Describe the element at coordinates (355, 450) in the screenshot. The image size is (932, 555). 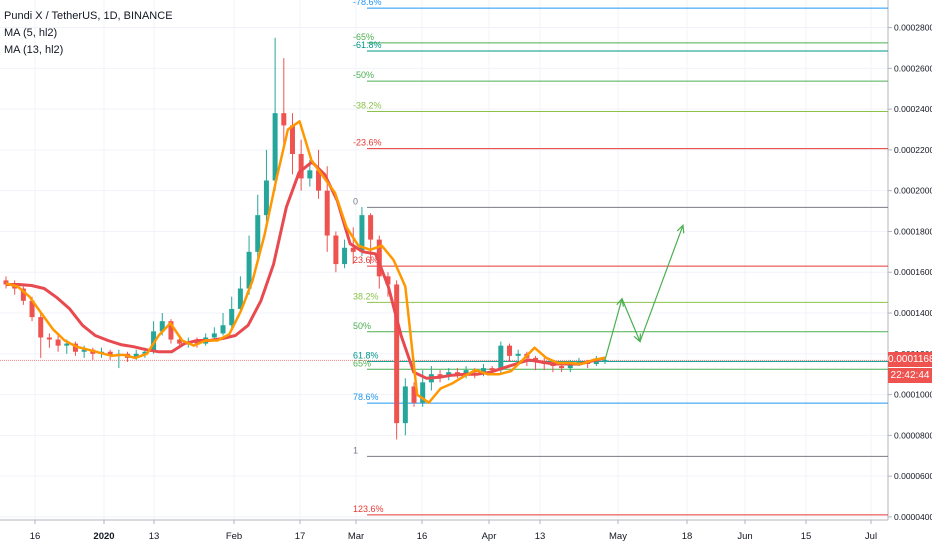
I see `fib-level-label: 1` at that location.